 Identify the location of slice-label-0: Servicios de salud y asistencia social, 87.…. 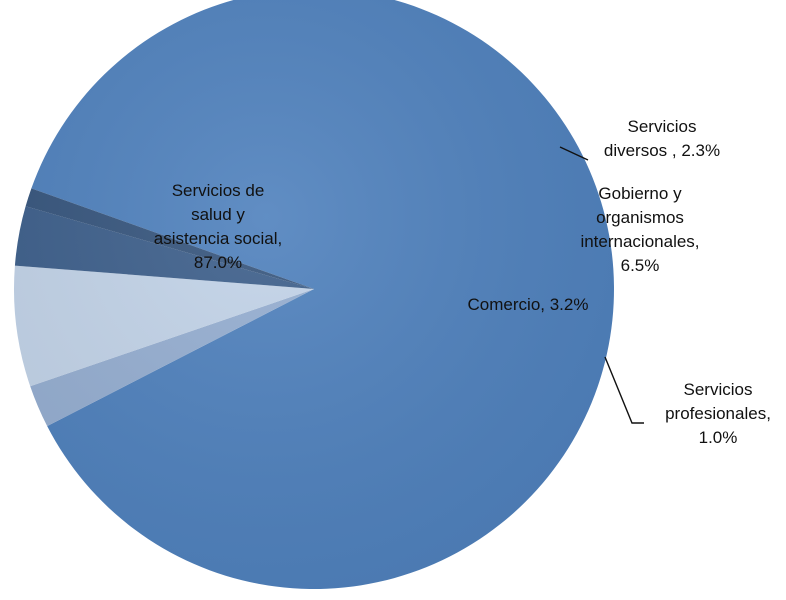
(218, 226).